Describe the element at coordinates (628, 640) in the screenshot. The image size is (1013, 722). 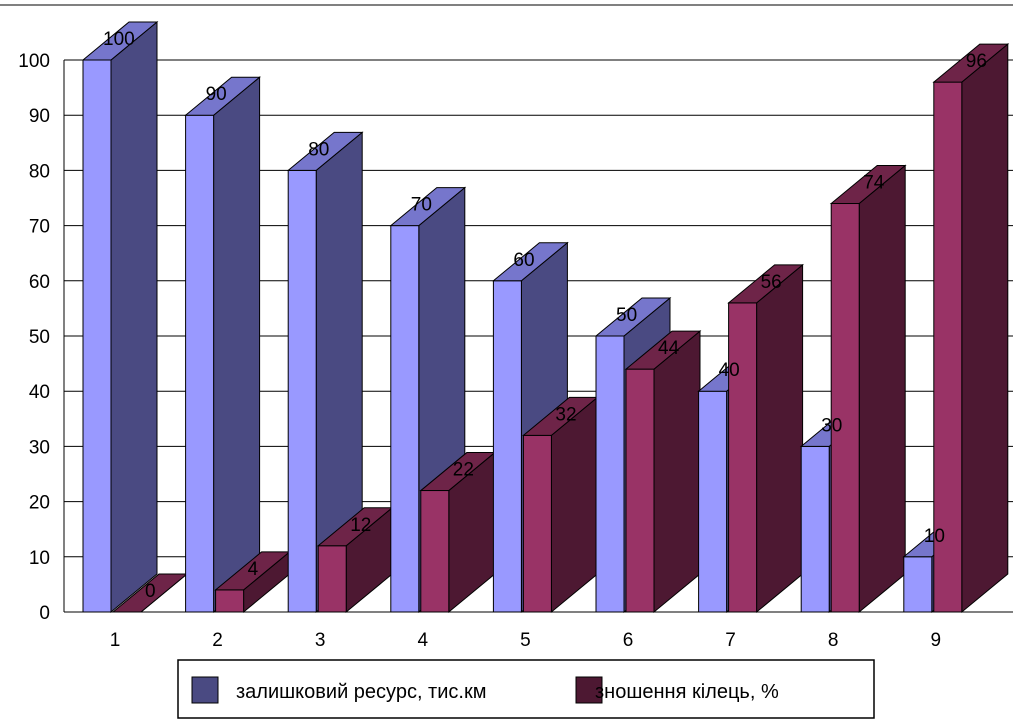
I see `x-tick-label: 6` at that location.